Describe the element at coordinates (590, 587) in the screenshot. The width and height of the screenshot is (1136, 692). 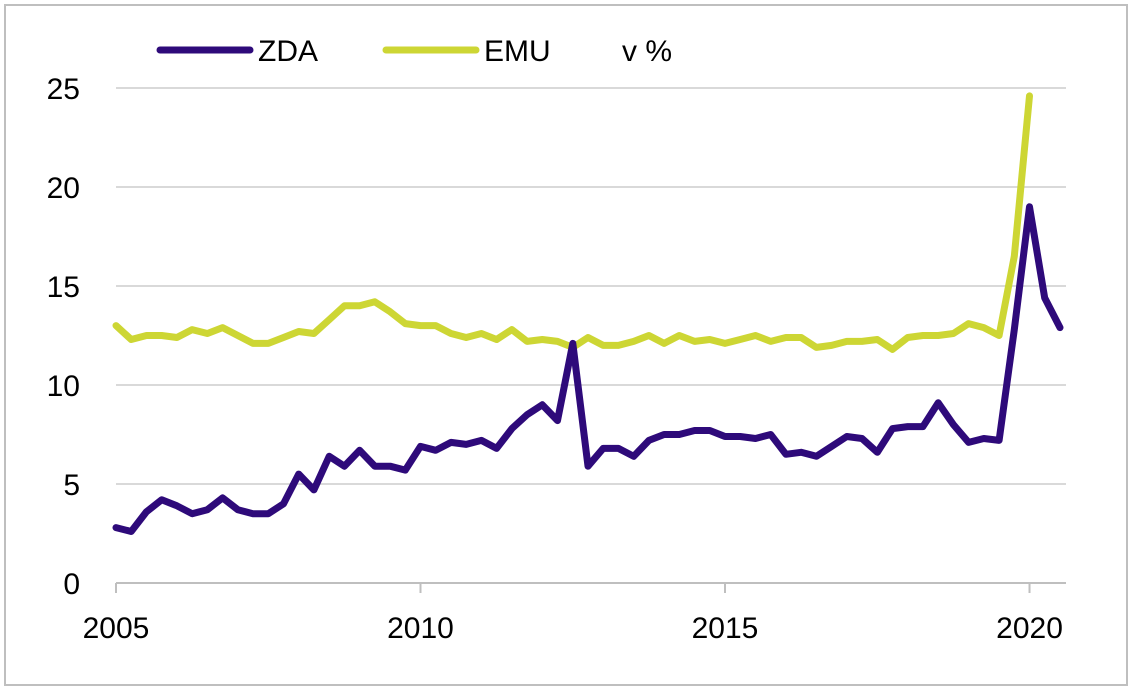
I see `axes` at that location.